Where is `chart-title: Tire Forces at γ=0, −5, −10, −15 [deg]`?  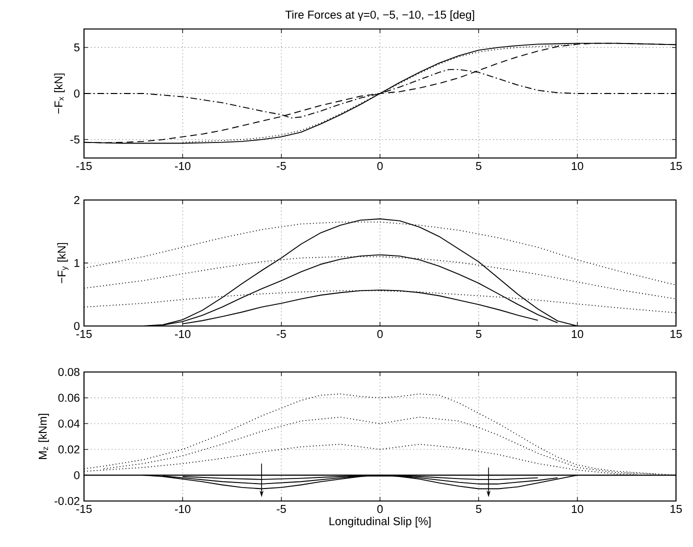
chart-title: Tire Forces at γ=0, −5, −10, −15 [deg] is located at coordinates (379, 15).